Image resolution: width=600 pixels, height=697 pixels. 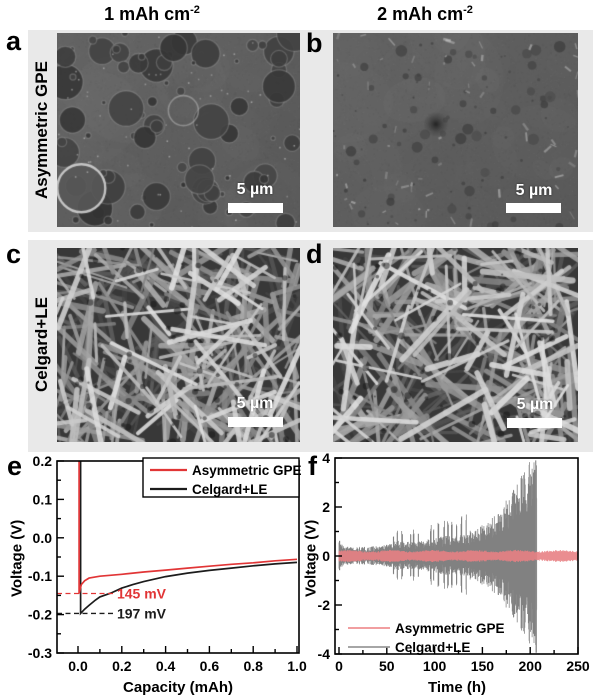 I want to click on column-header-2: 2 mAh cm-2, so click(x=425, y=14).